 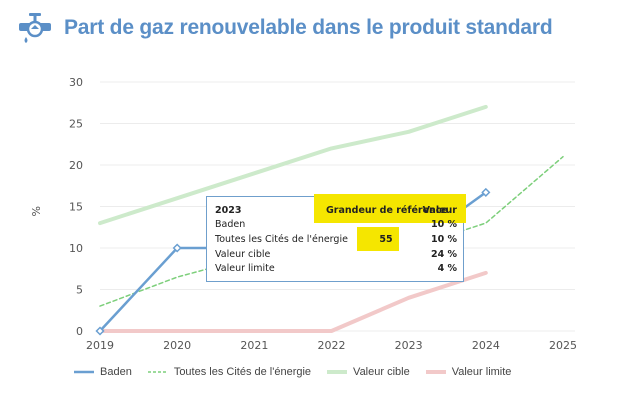 What do you see at coordinates (336, 254) in the screenshot?
I see `tooltip-row: Valeur cible 24 %` at bounding box center [336, 254].